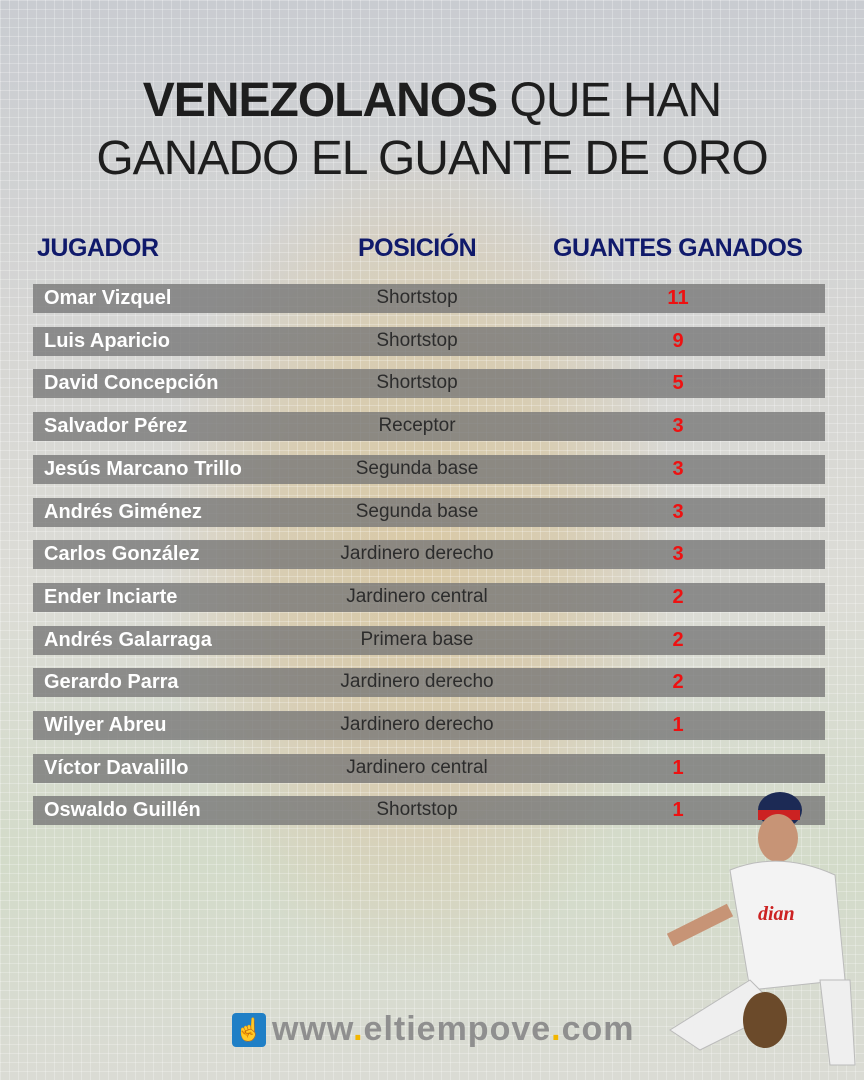 The height and width of the screenshot is (1080, 864). I want to click on player-name: Oswaldo Guillén, so click(122, 810).